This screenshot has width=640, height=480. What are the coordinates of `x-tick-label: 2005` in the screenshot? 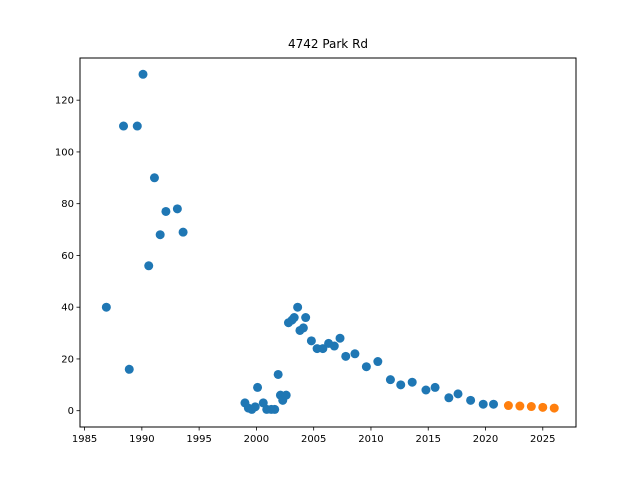 It's located at (313, 439).